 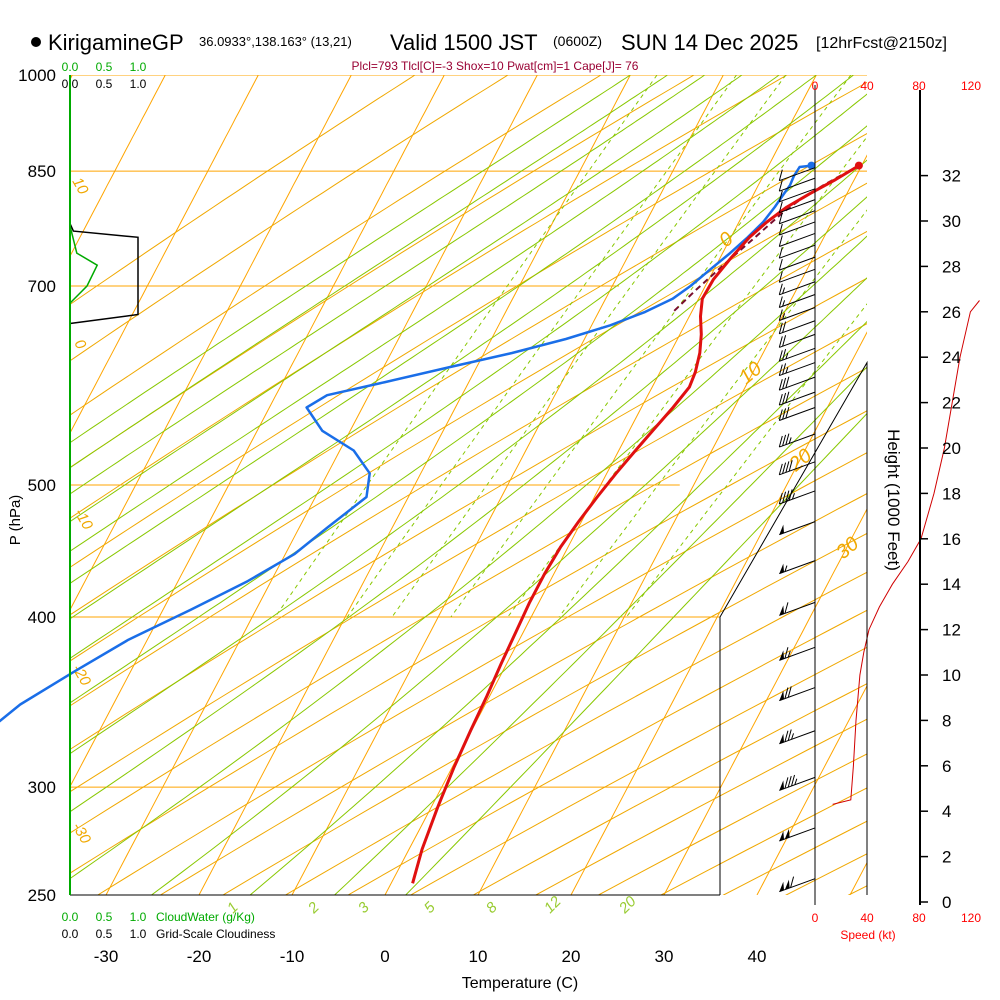 What do you see at coordinates (951, 675) in the screenshot?
I see `height-tick-label: 10` at bounding box center [951, 675].